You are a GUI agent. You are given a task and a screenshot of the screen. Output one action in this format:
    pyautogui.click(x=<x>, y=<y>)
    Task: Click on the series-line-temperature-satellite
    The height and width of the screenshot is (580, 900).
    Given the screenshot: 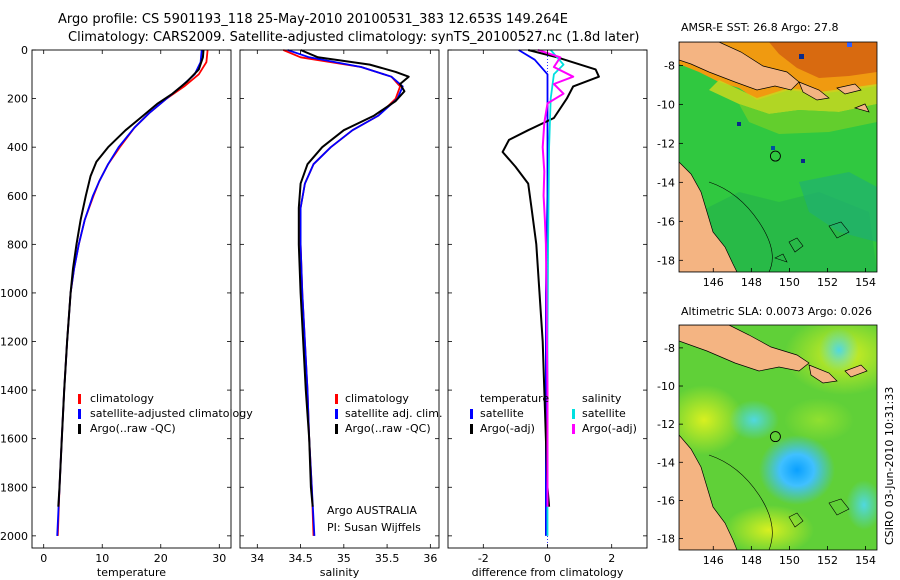 What is the action you would take?
    pyautogui.click(x=533, y=292)
    